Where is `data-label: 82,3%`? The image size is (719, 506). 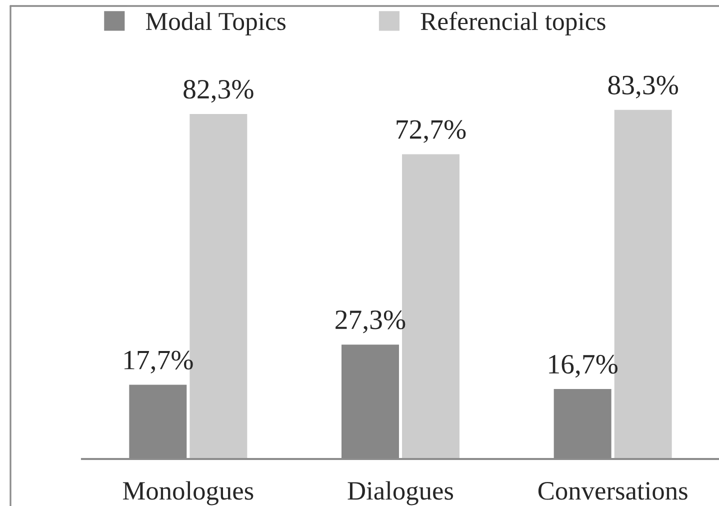 data-label: 82,3% is located at coordinates (219, 91).